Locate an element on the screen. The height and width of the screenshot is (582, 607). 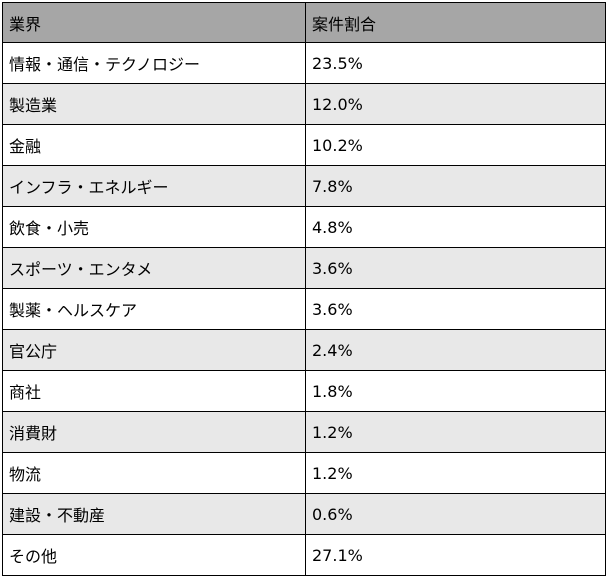
table-row: 物流 1.2% is located at coordinates (304, 473).